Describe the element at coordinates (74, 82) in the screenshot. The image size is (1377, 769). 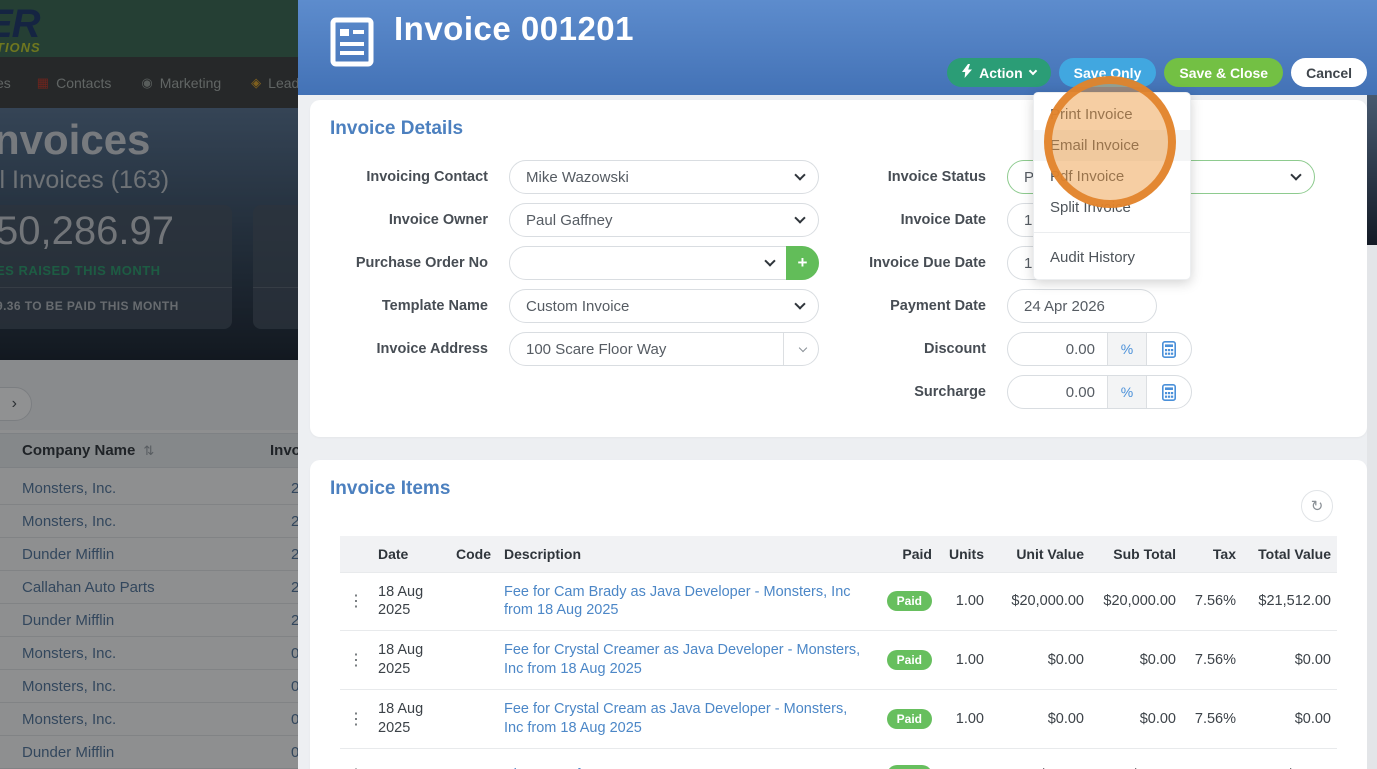
I see `nav-item-contacts: ▦ Contacts` at that location.